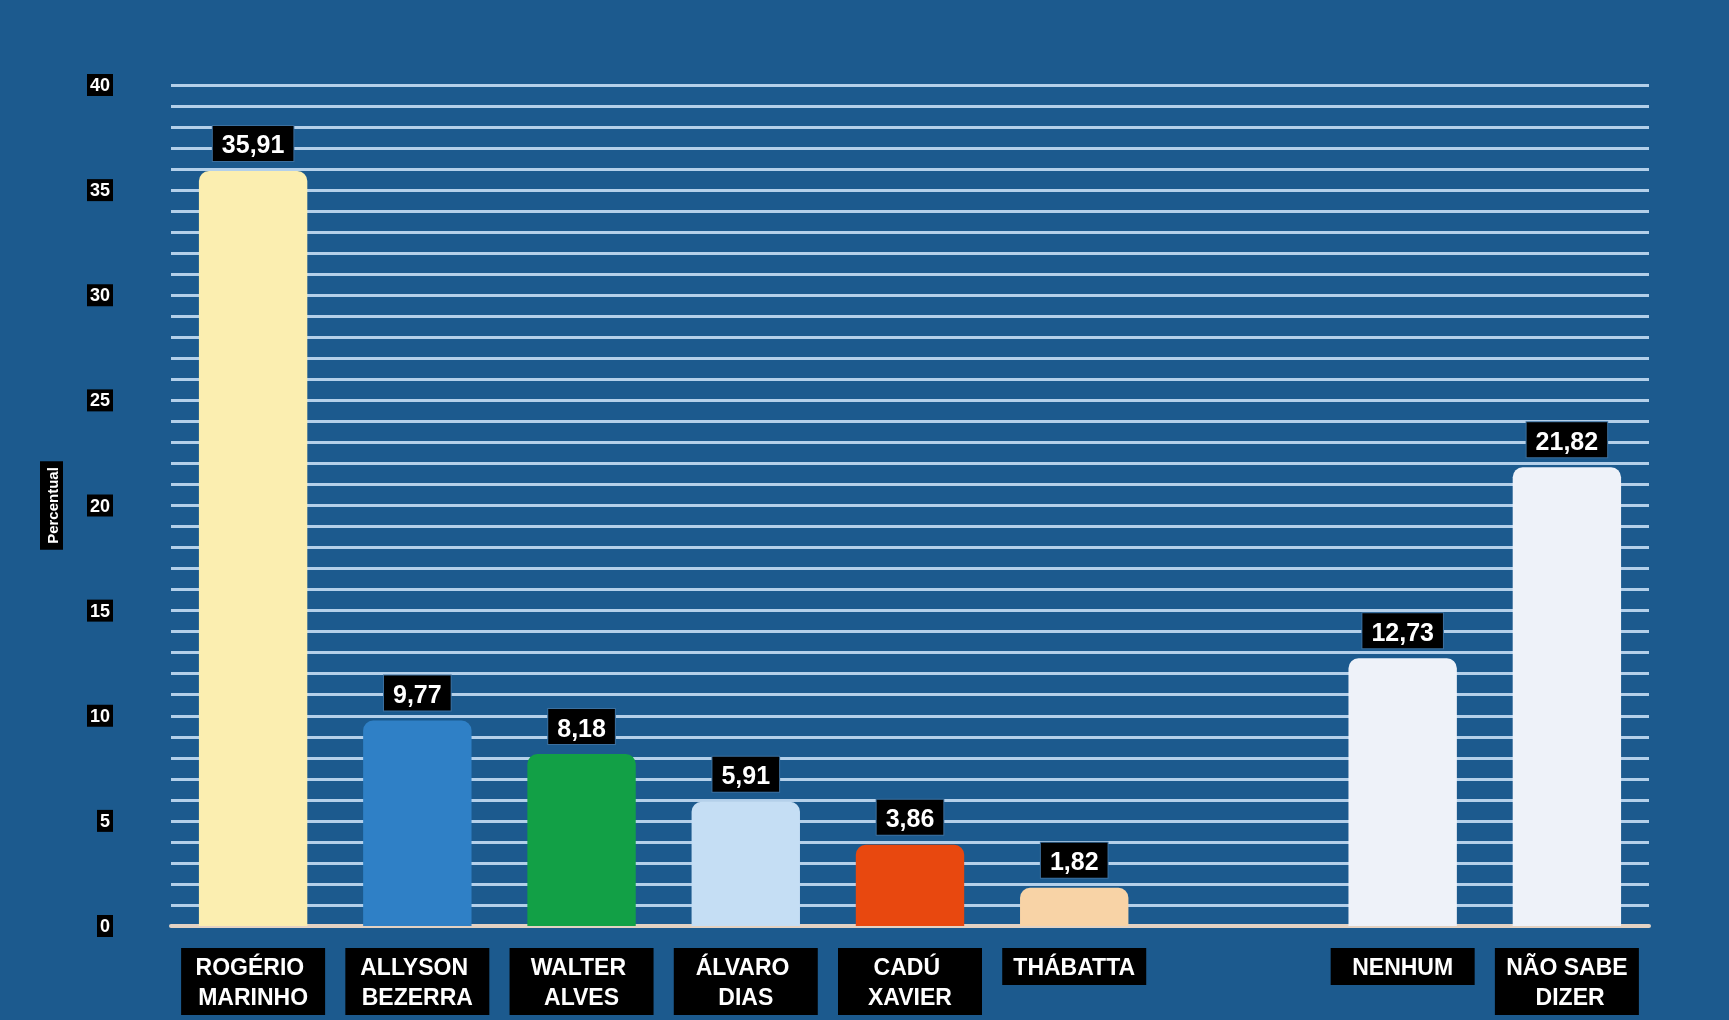  I want to click on y-tick-label: 25, so click(99, 400).